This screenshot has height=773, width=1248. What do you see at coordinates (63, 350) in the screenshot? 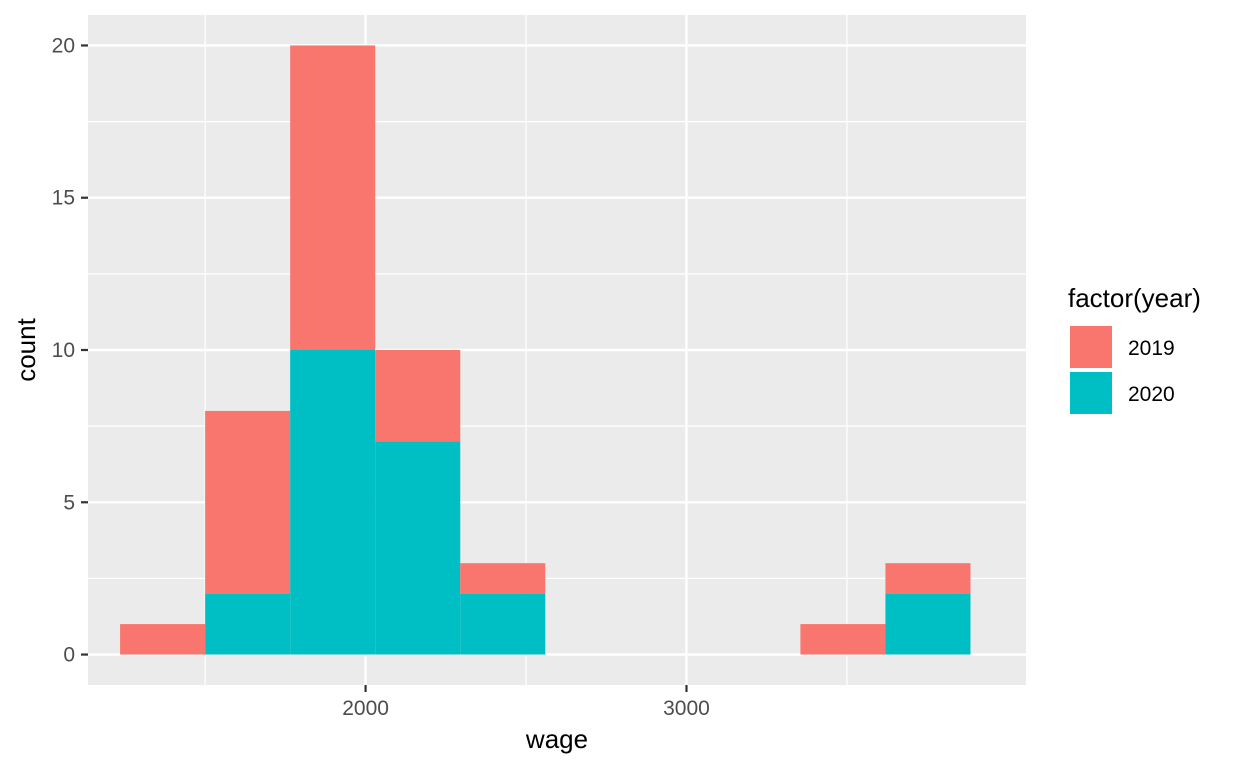
I see `y-tick-label: 10` at bounding box center [63, 350].